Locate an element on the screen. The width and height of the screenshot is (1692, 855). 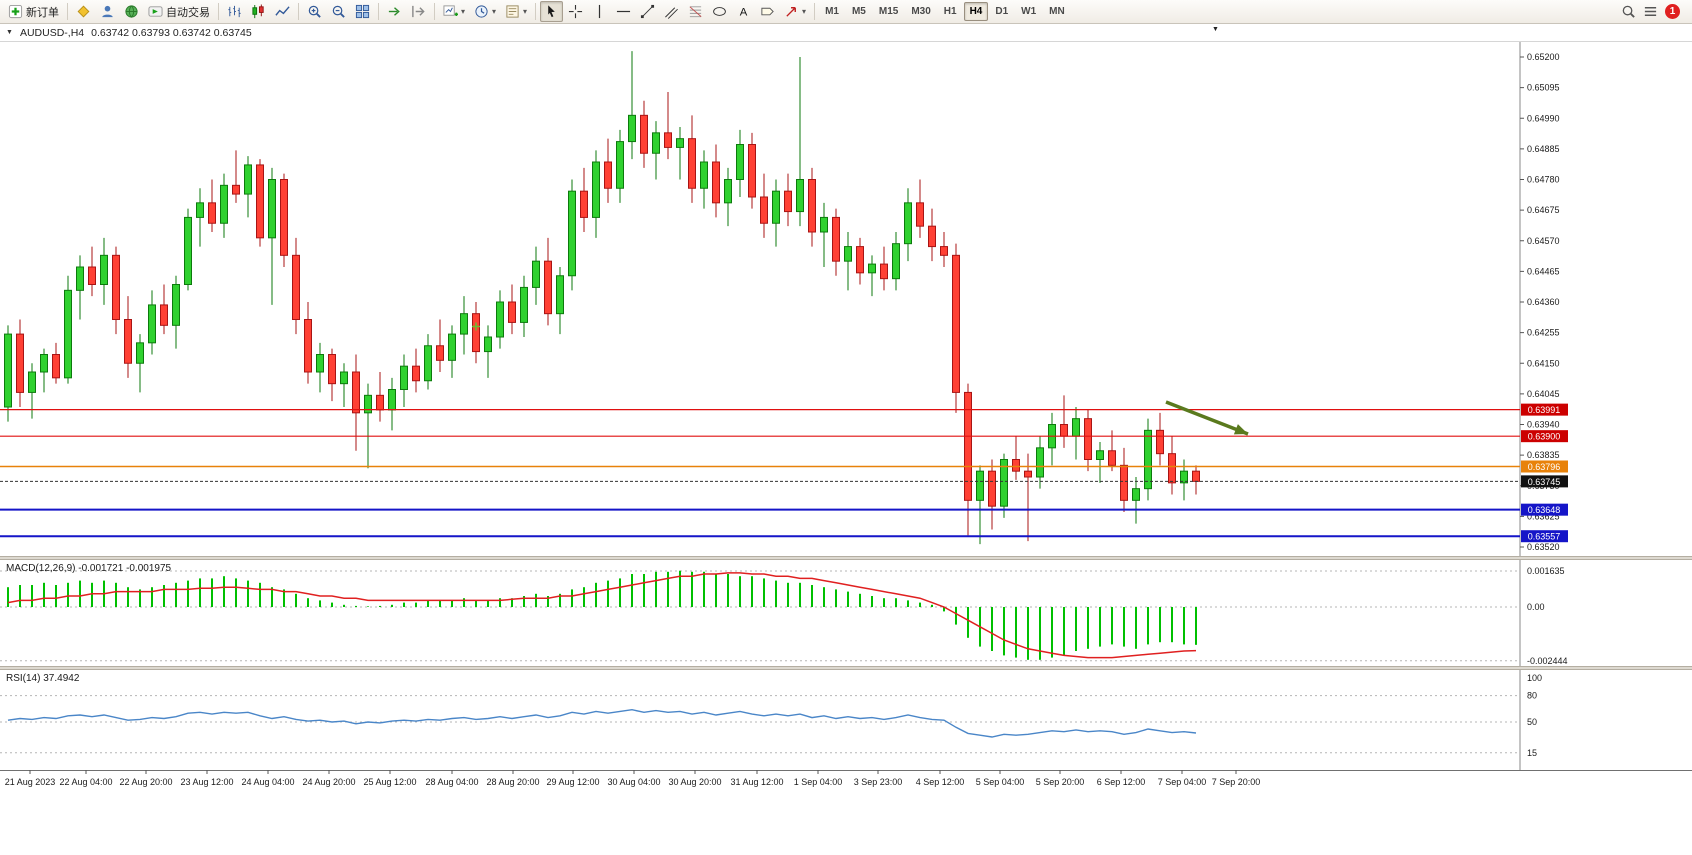
fibonacci-button is located at coordinates (695, 11).